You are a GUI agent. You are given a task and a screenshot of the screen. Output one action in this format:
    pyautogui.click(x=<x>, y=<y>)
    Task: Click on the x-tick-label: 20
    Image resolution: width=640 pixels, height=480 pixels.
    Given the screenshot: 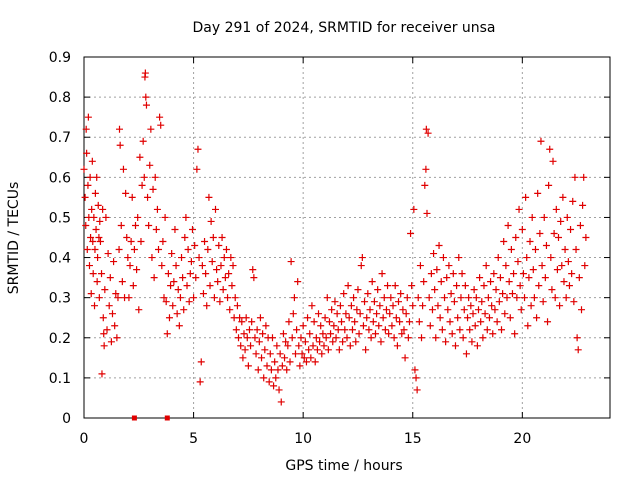 What is the action you would take?
    pyautogui.click(x=522, y=439)
    